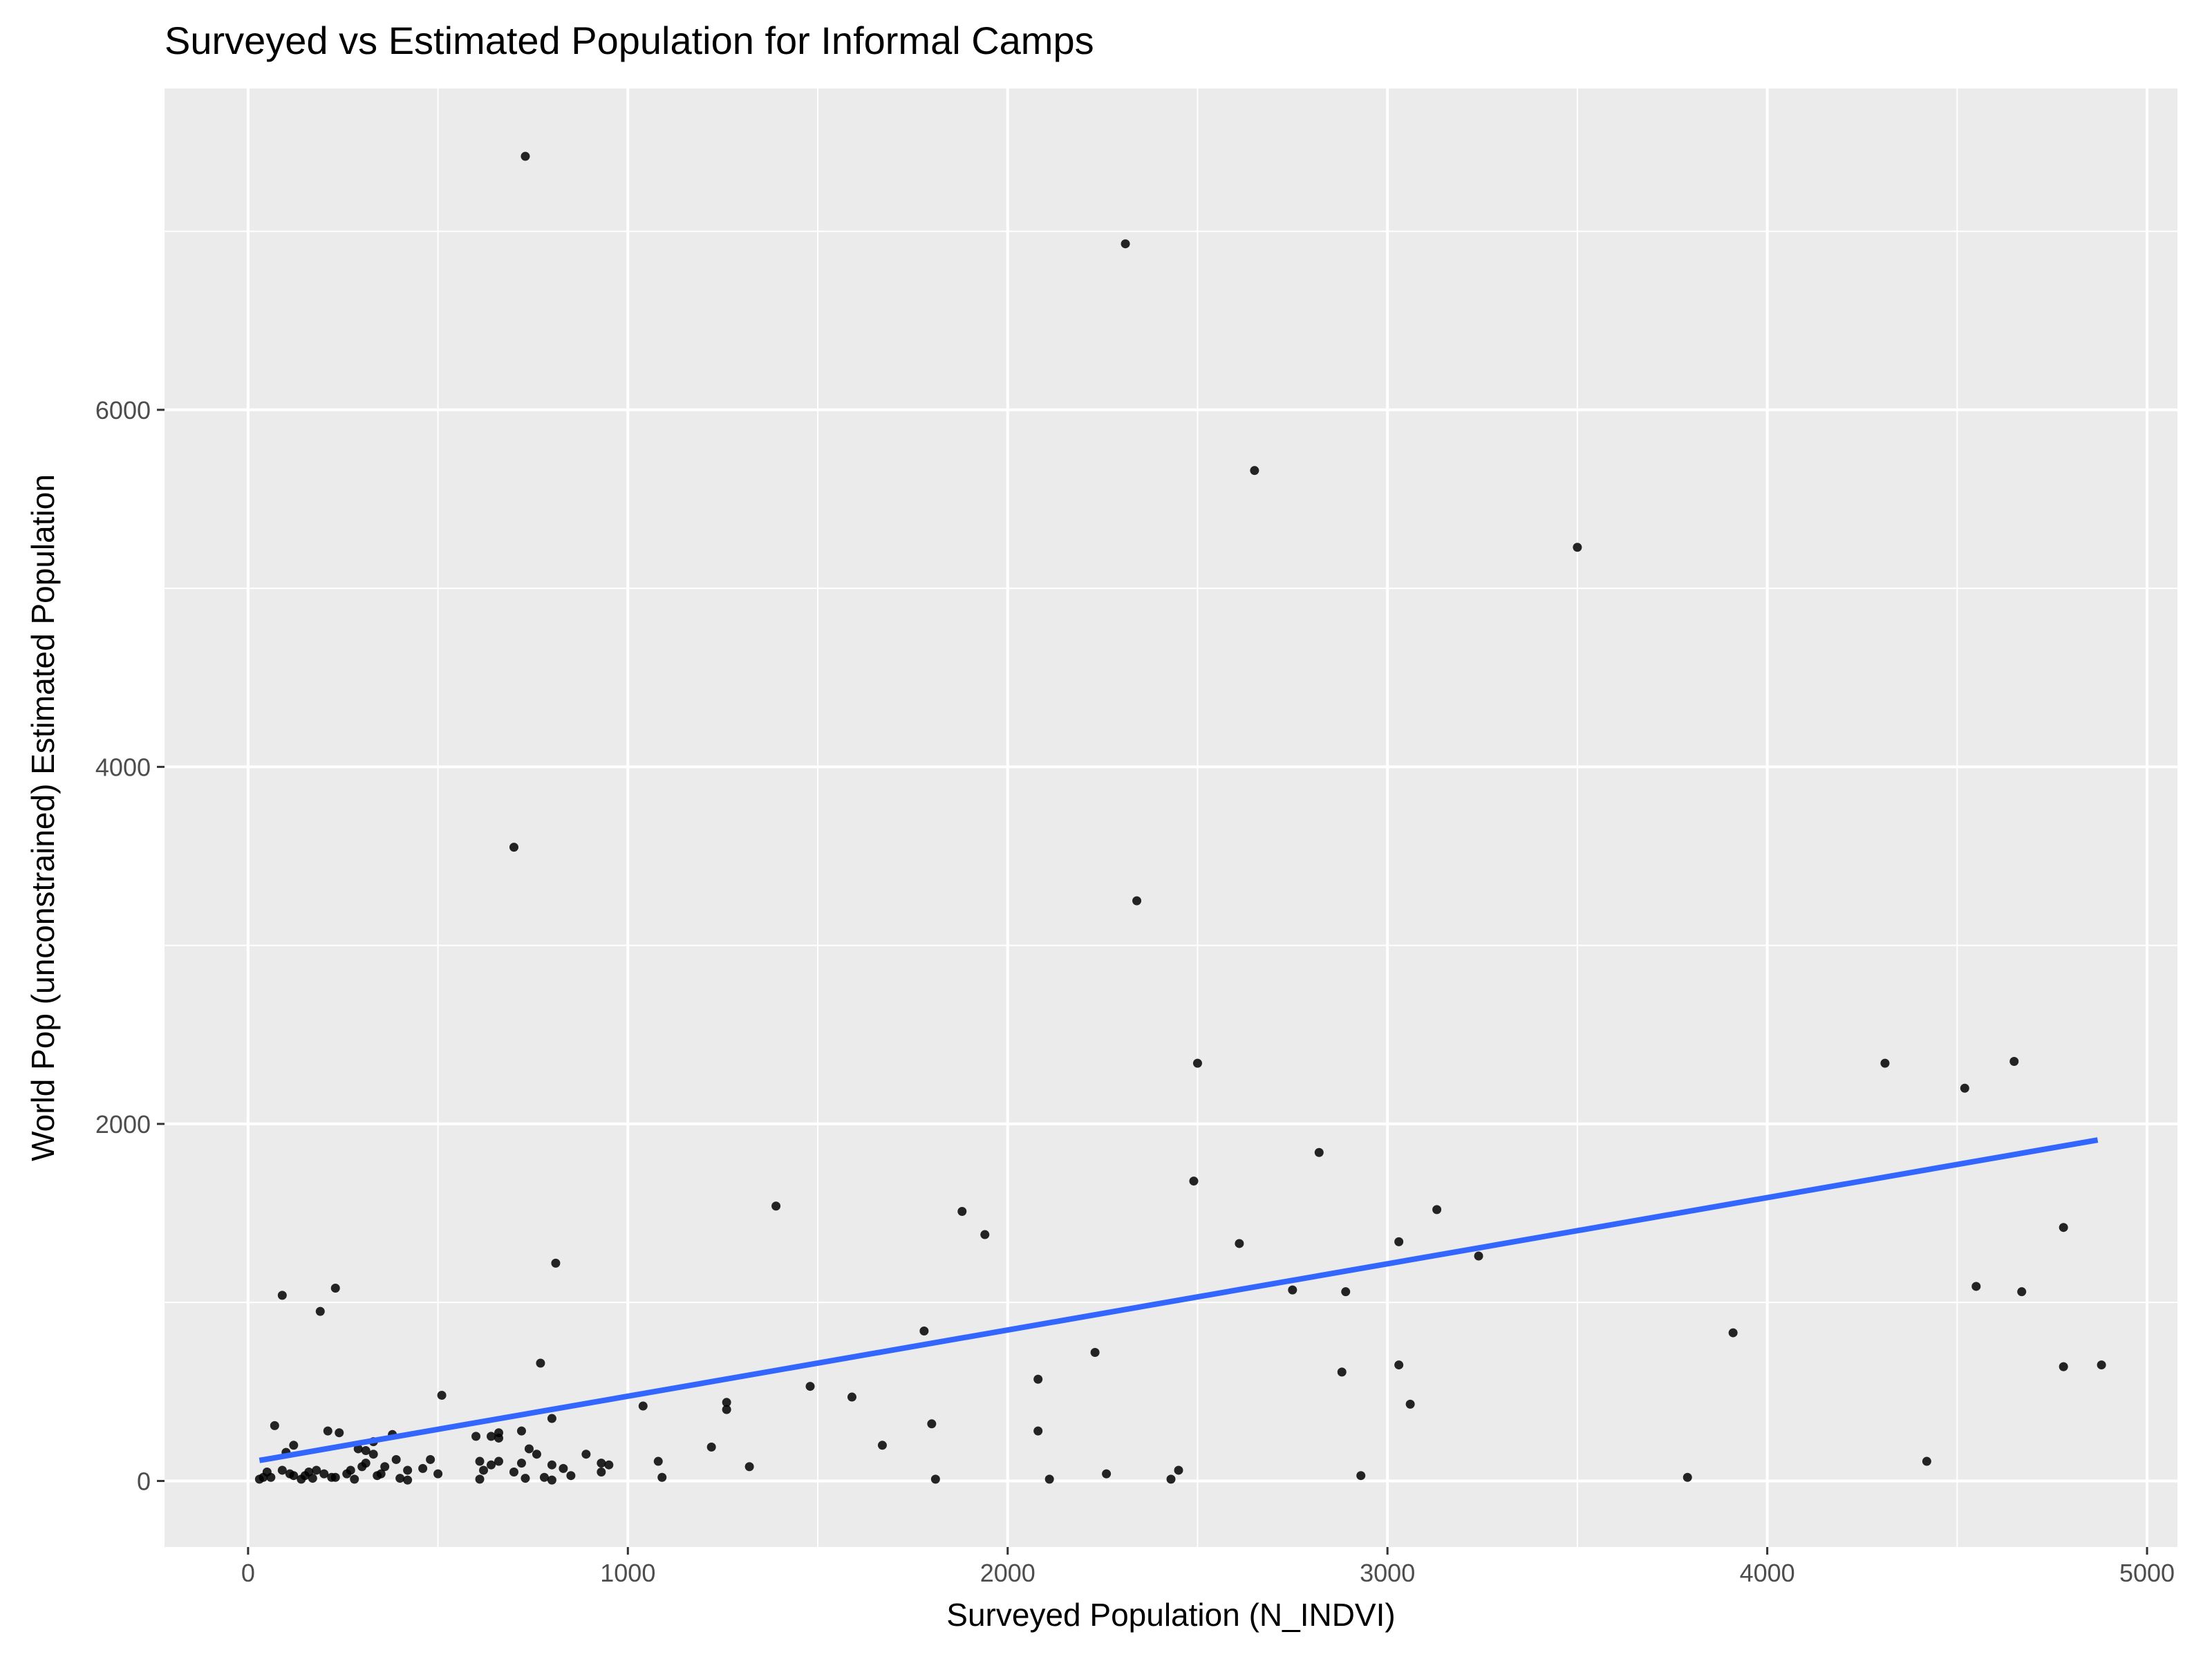  What do you see at coordinates (248, 1573) in the screenshot?
I see `x-tick-label: 0` at bounding box center [248, 1573].